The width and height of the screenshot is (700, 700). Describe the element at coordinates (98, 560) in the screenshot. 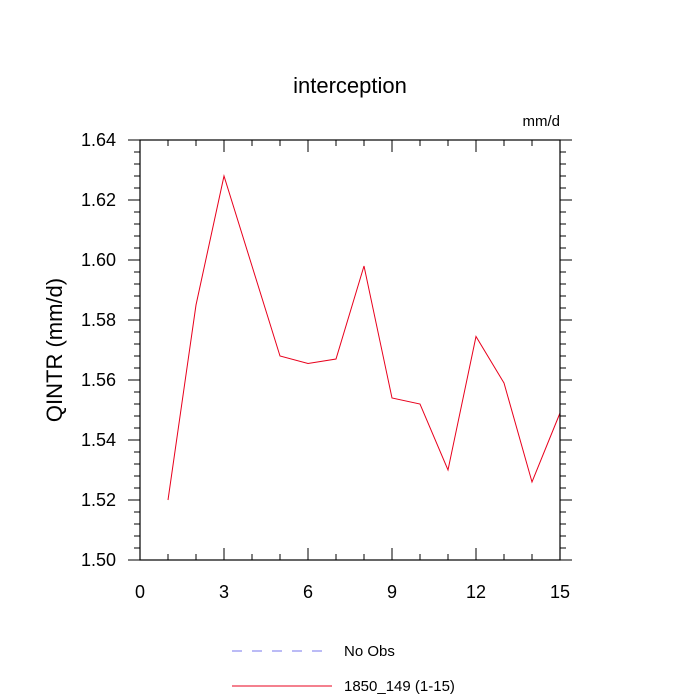

I see `y-tick-label: 1.50` at that location.